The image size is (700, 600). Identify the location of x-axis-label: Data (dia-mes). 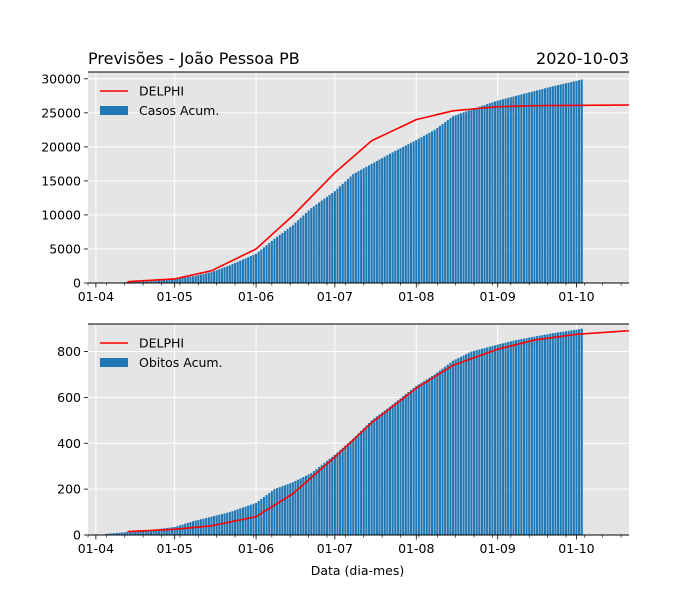
(358, 570).